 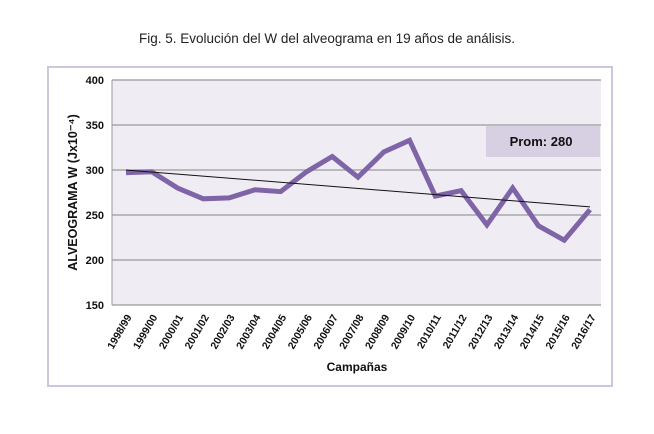 I want to click on annotation-label: Prom: 280, so click(x=541, y=141).